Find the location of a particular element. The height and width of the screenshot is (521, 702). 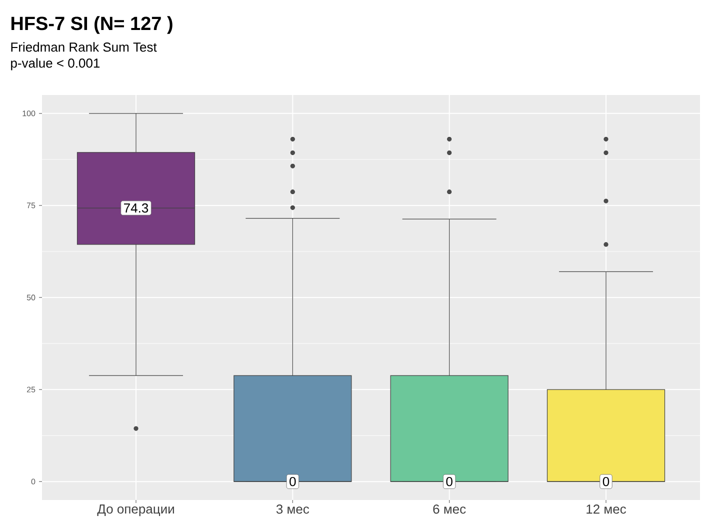

y-tick-label: 75 is located at coordinates (31, 205).